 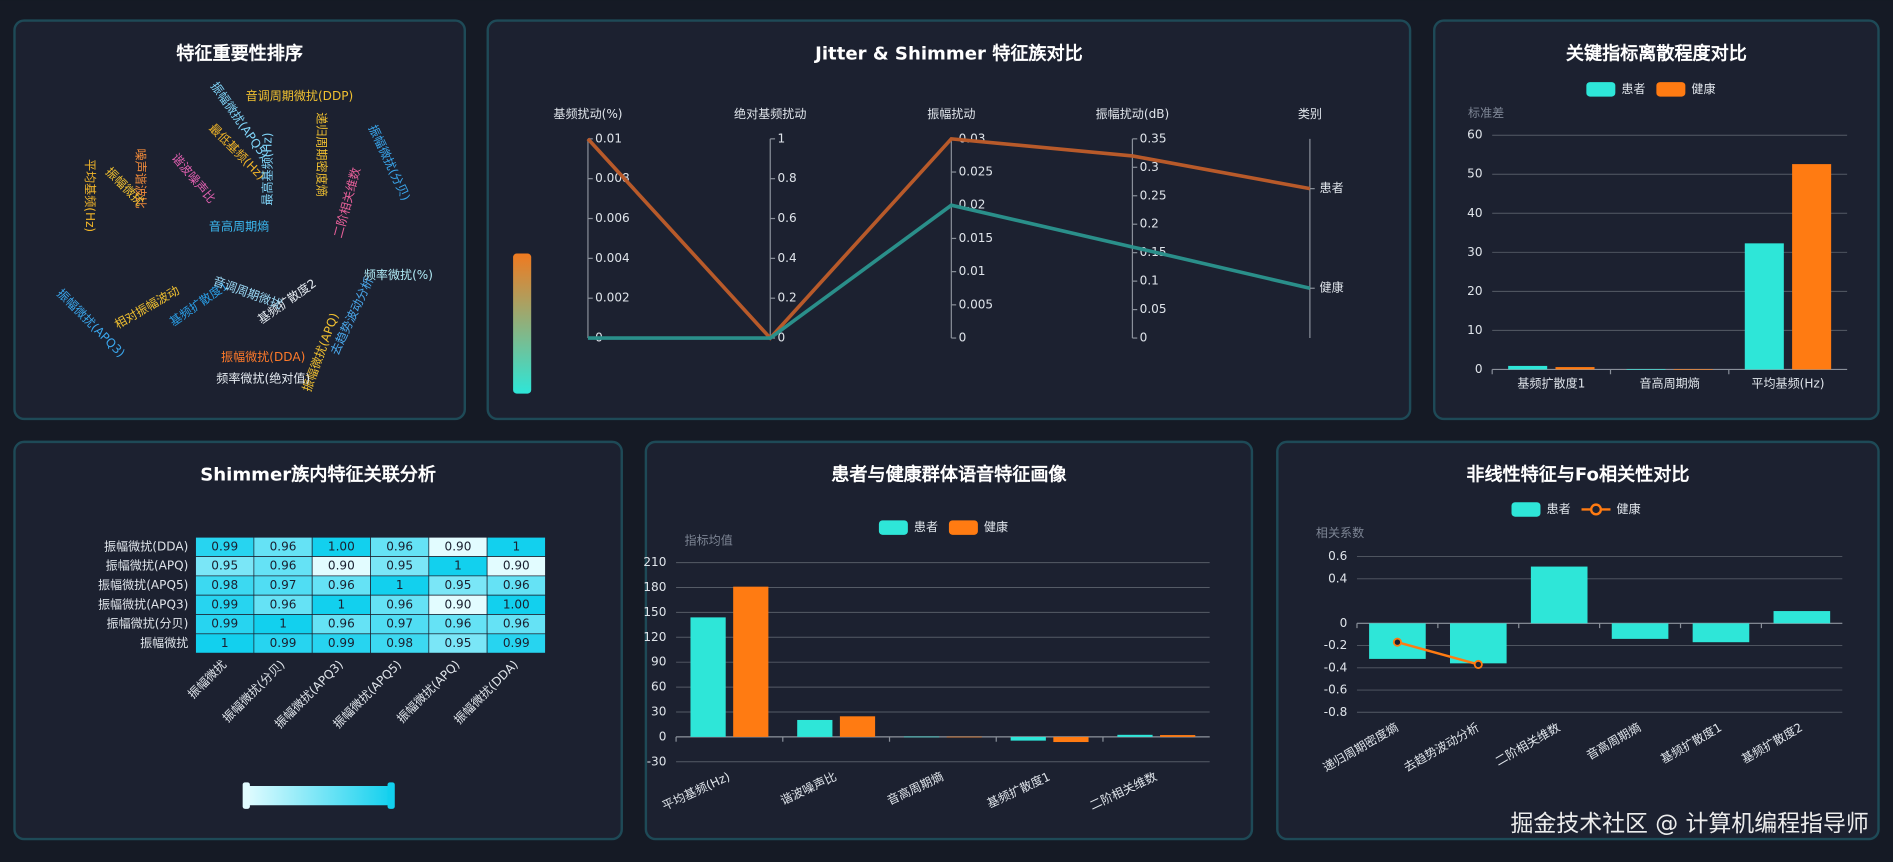 What do you see at coordinates (1551, 382) in the screenshot?
I see `x-tick-label: 基频扩散度1` at bounding box center [1551, 382].